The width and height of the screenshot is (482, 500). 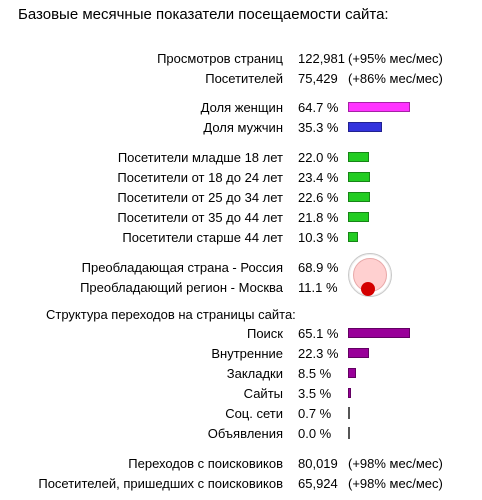 What do you see at coordinates (395, 78) in the screenshot?
I see `visitors-change: (+86% мес/мес)` at bounding box center [395, 78].